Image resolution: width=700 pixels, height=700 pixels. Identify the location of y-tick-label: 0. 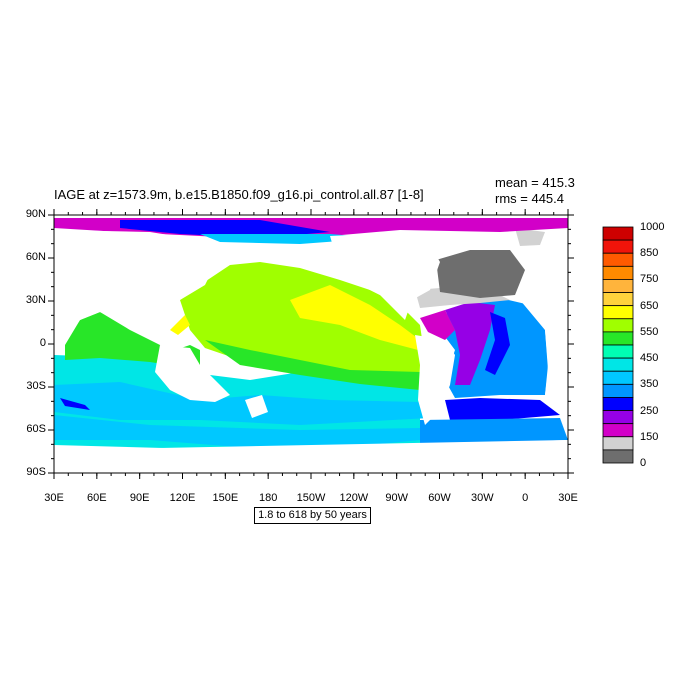
(42, 343).